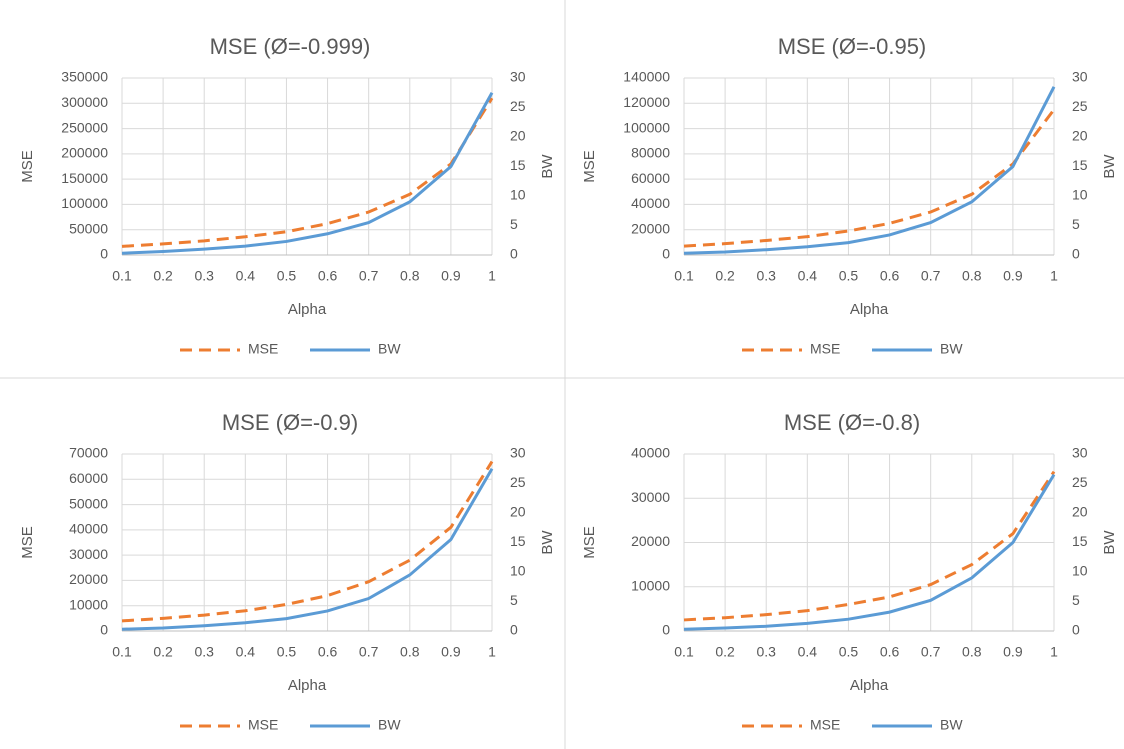  What do you see at coordinates (84, 102) in the screenshot?
I see `y-tick-label: 300000` at bounding box center [84, 102].